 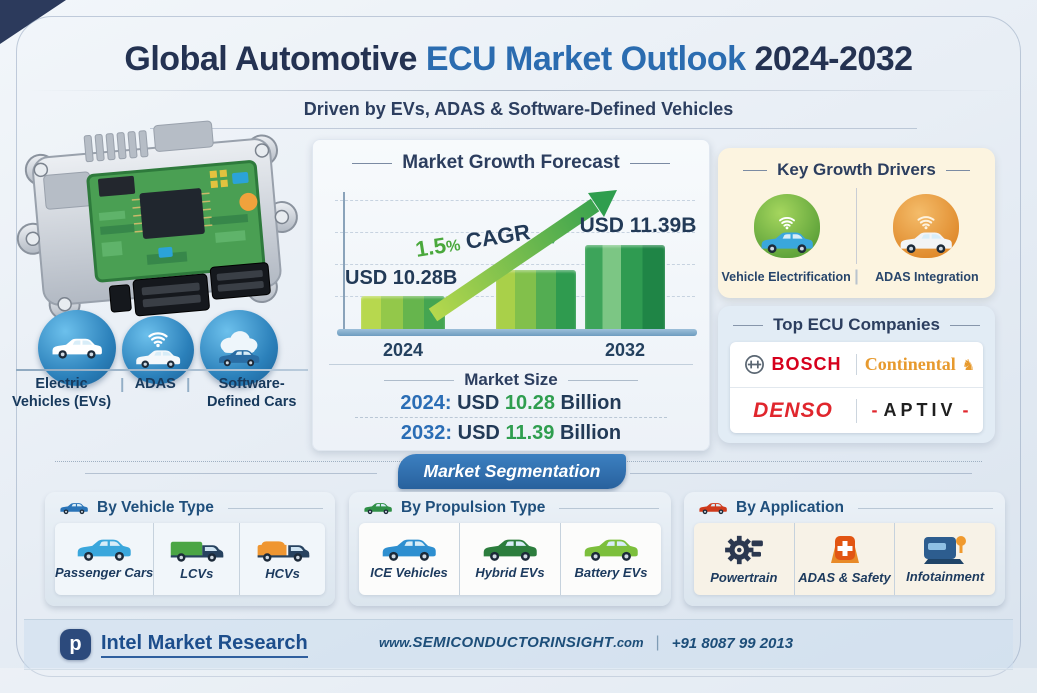 I want to click on drivers-title: Key Growth Drivers, so click(x=856, y=169).